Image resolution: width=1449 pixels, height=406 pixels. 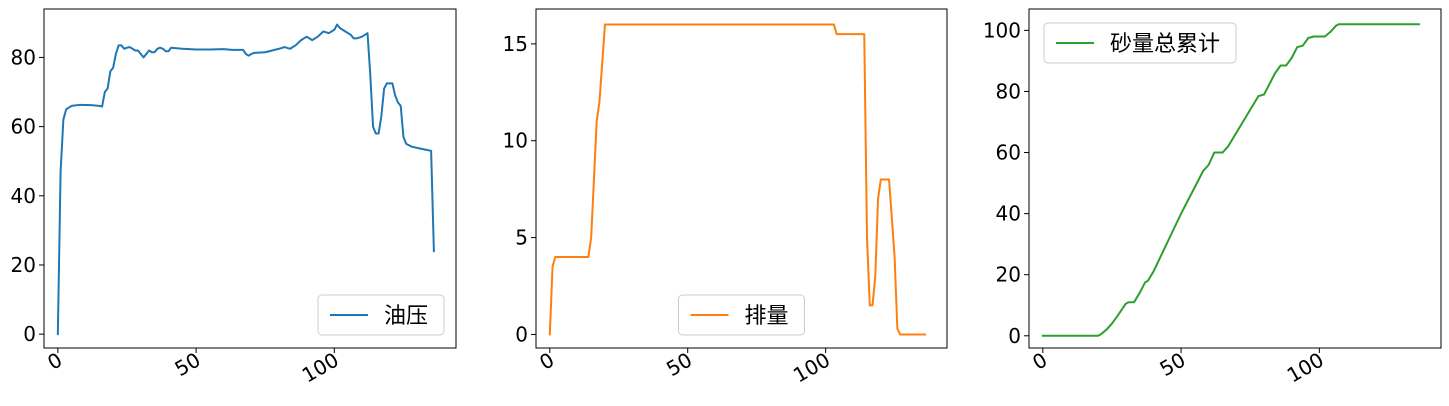 I want to click on legend: 油压, so click(x=381, y=315).